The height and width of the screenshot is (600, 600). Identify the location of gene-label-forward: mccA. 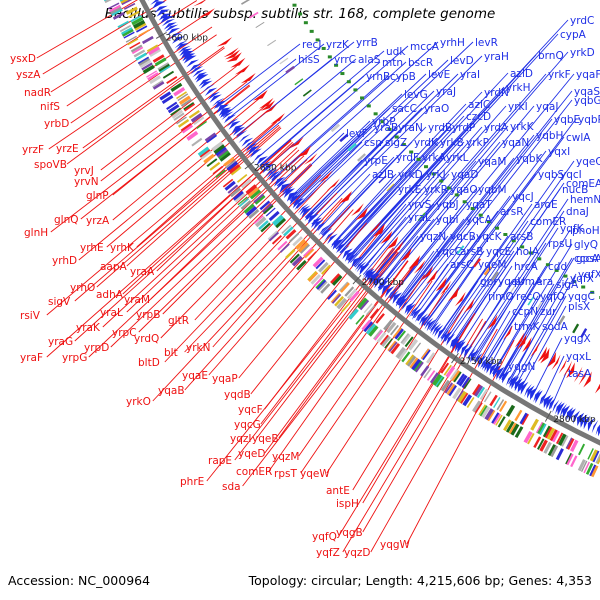
(425, 47).